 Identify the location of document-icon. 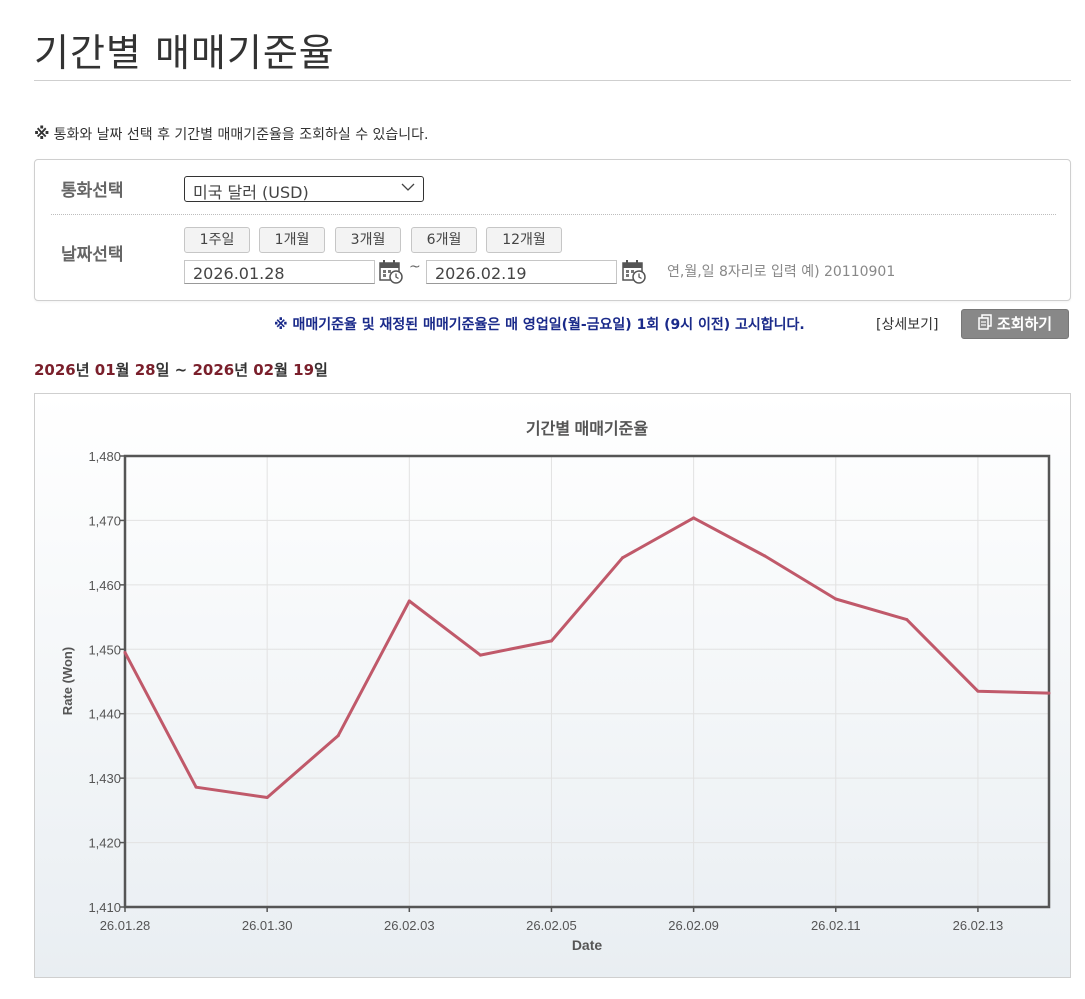
(985, 325).